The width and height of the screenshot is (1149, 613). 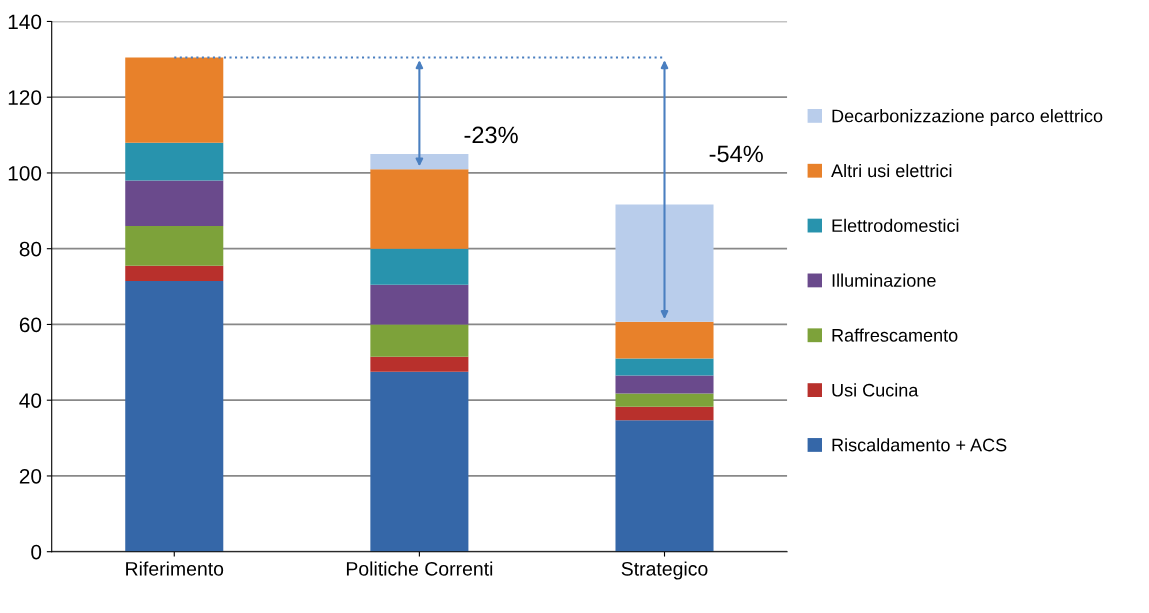 I want to click on x-tick-label: Politiche Correnti, so click(x=419, y=568).